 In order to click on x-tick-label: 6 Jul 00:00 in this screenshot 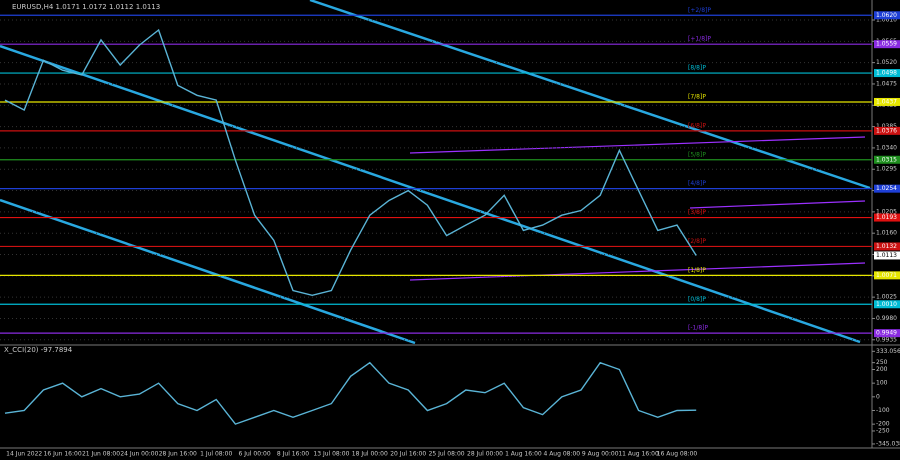, I will do `click(255, 454)`.